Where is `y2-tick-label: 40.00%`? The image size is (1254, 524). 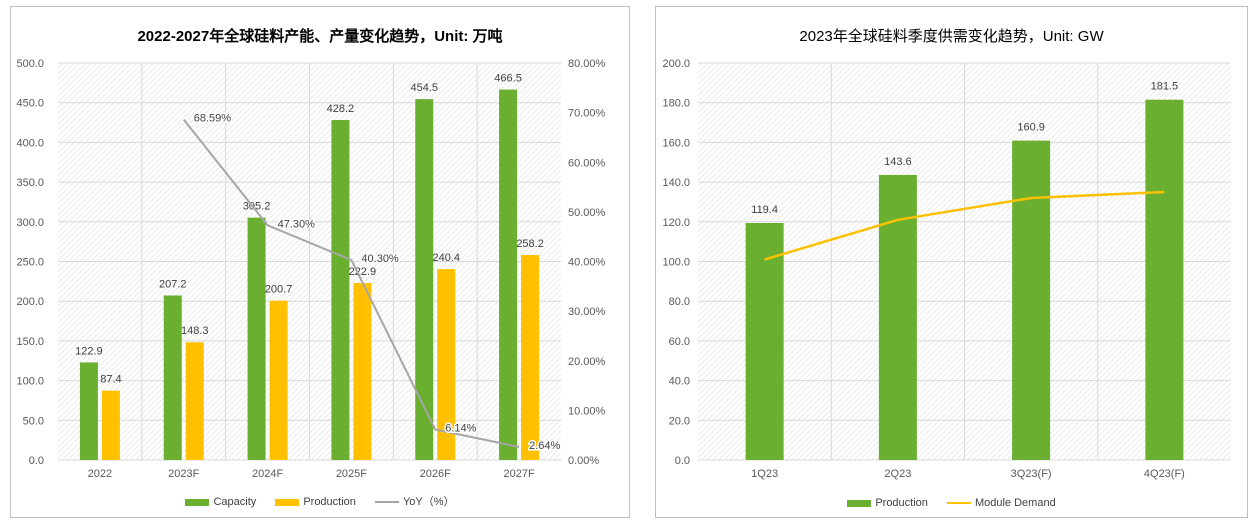 y2-tick-label: 40.00% is located at coordinates (587, 263).